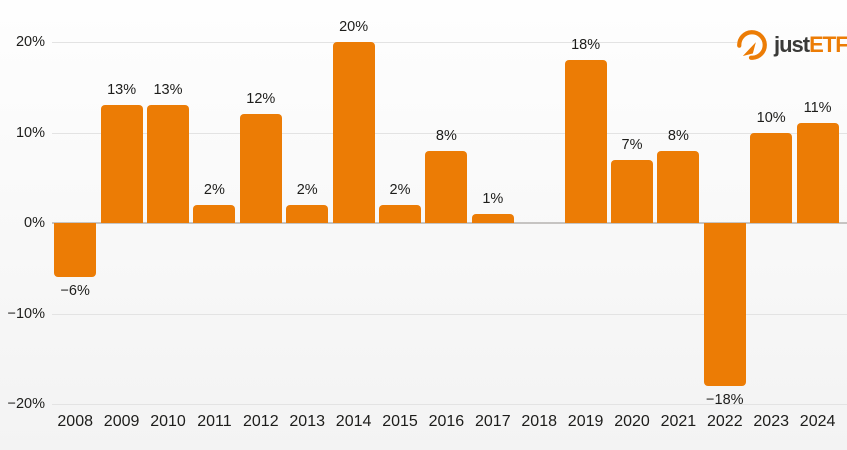 The width and height of the screenshot is (847, 450). I want to click on logo-text: justETF, so click(810, 45).